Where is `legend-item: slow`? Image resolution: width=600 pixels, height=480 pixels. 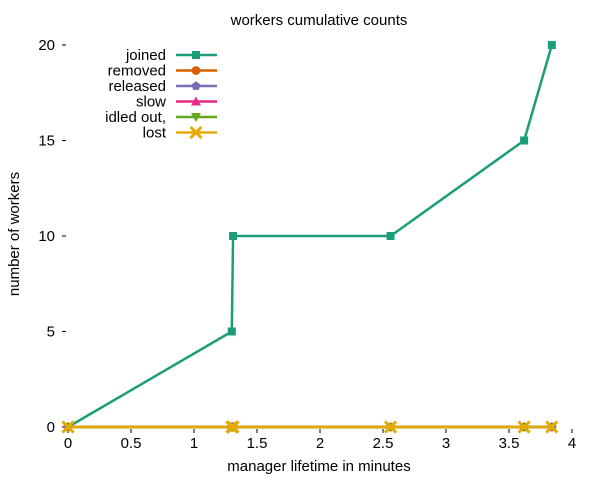 legend-item: slow is located at coordinates (176, 102).